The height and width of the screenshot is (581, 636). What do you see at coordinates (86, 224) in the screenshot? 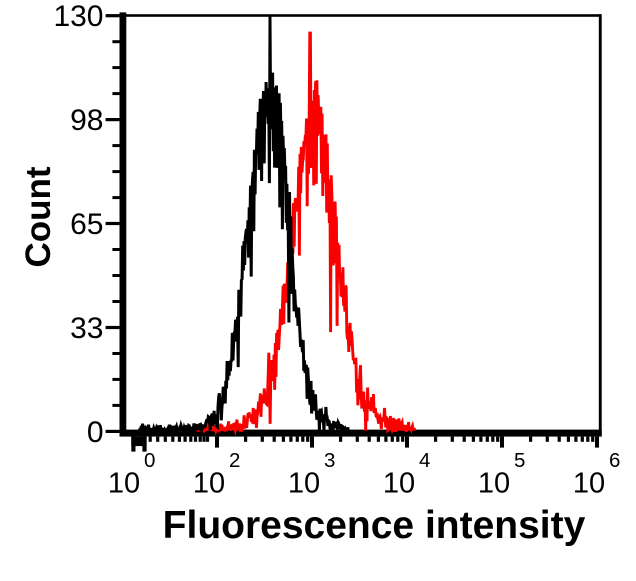
I see `svg-text: 65` at bounding box center [86, 224].